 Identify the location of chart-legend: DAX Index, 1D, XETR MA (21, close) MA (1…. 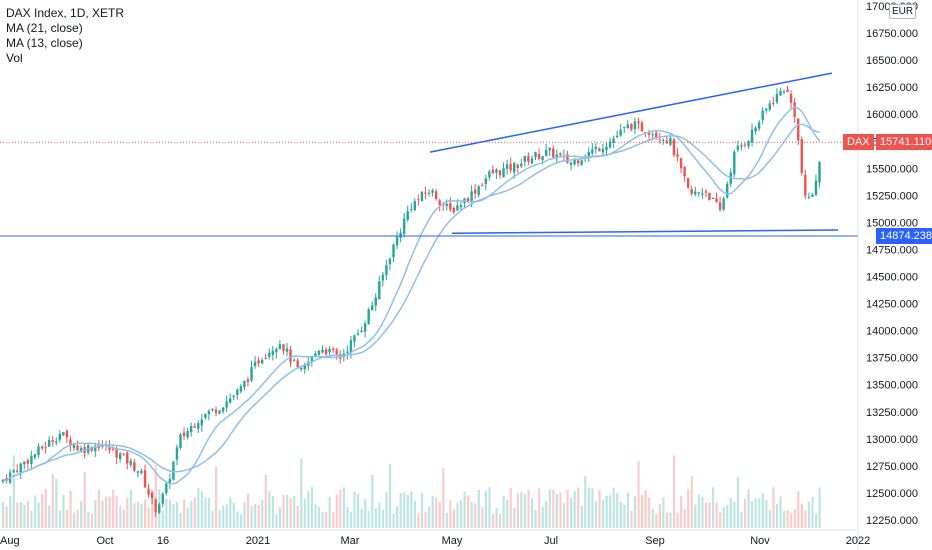
(65, 36).